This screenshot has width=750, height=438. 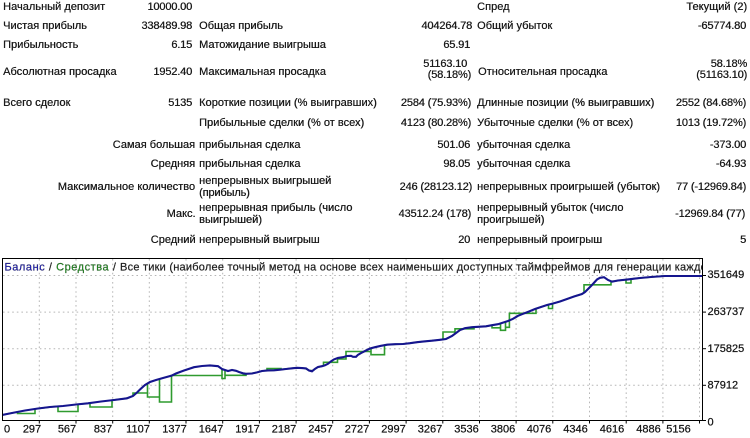 What do you see at coordinates (503, 429) in the screenshot?
I see `svg-text: 3806` at bounding box center [503, 429].